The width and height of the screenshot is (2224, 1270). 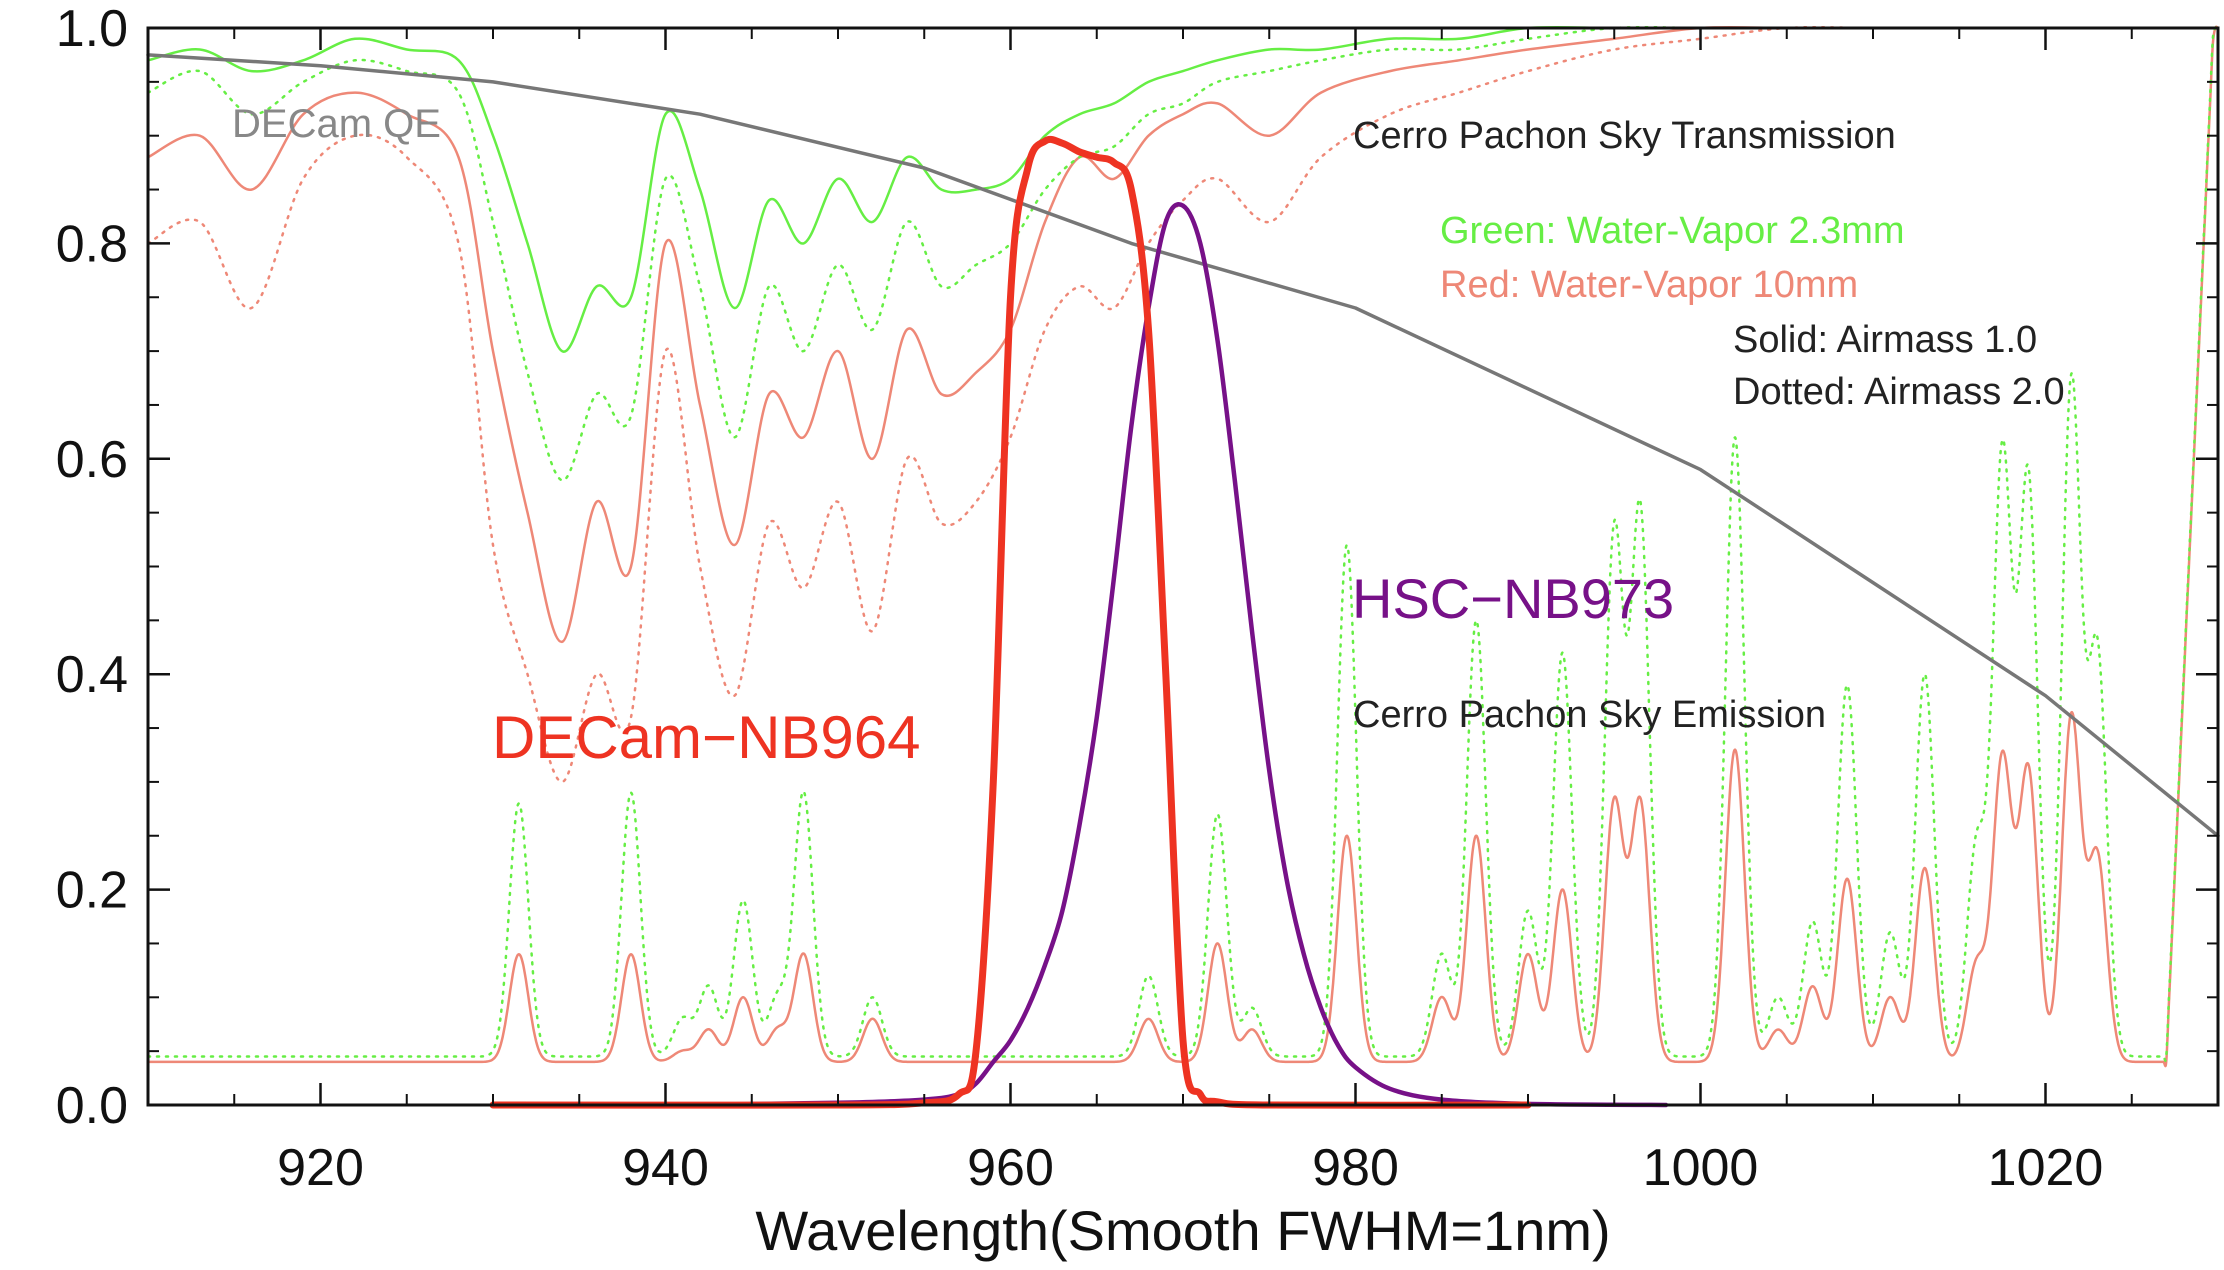 I want to click on label-hsc-nb973: HSC−NB973, so click(x=1513, y=598).